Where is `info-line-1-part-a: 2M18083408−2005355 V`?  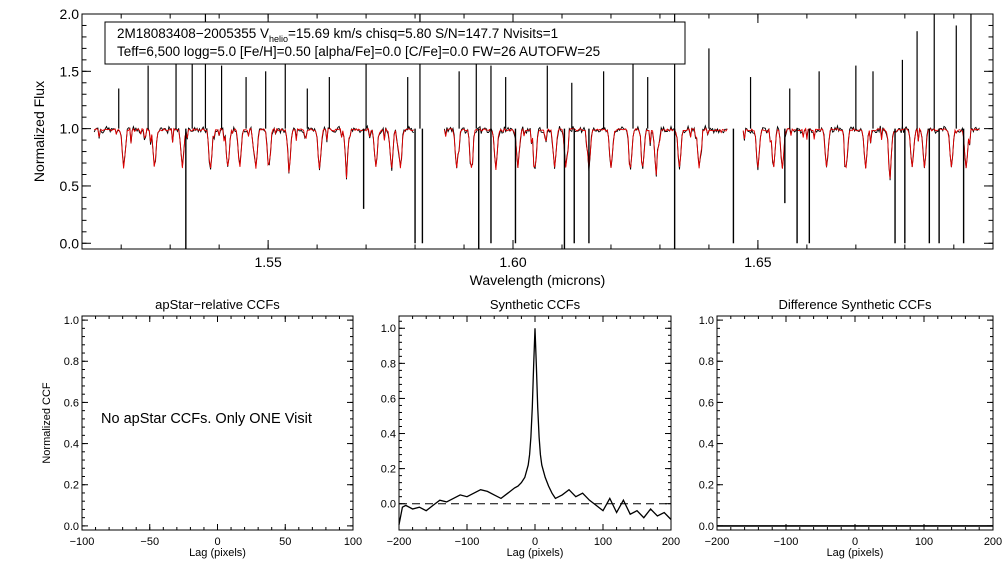
info-line-1-part-a: 2M18083408−2005355 V is located at coordinates (193, 33).